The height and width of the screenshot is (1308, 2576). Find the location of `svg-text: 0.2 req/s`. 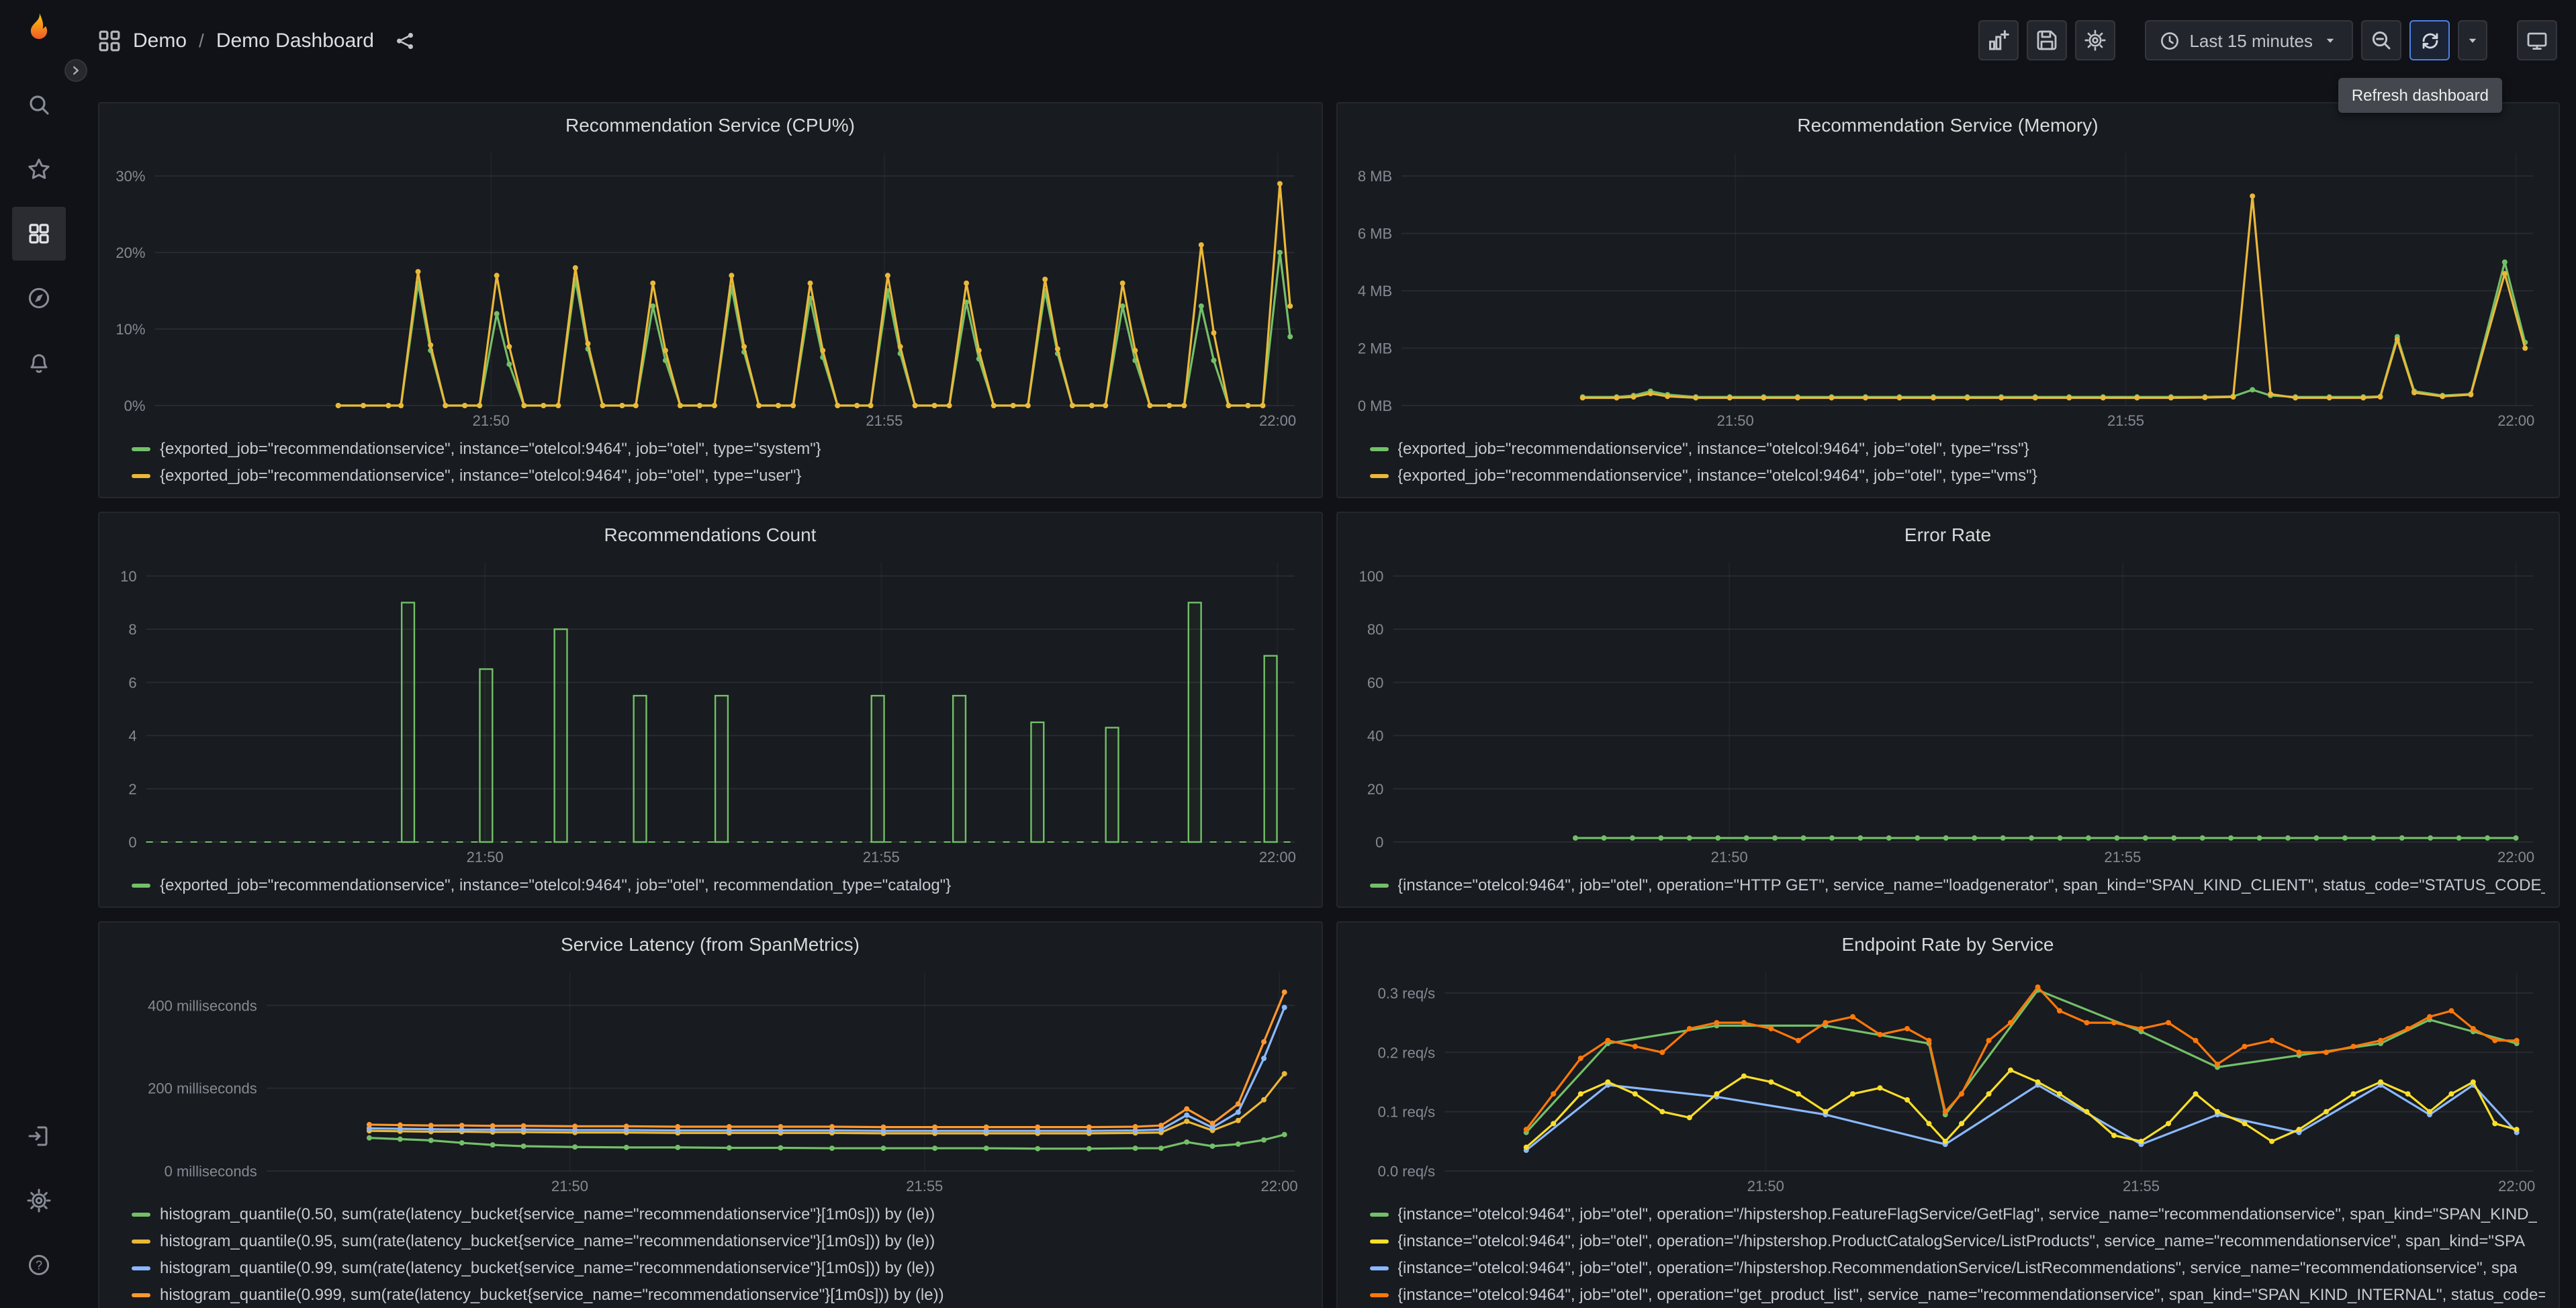

svg-text: 0.2 req/s is located at coordinates (1406, 1052).